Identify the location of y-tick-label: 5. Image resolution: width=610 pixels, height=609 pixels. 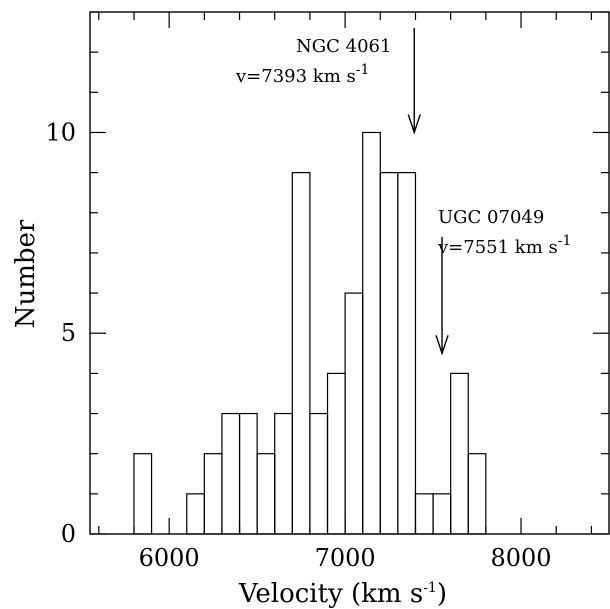
(68, 333).